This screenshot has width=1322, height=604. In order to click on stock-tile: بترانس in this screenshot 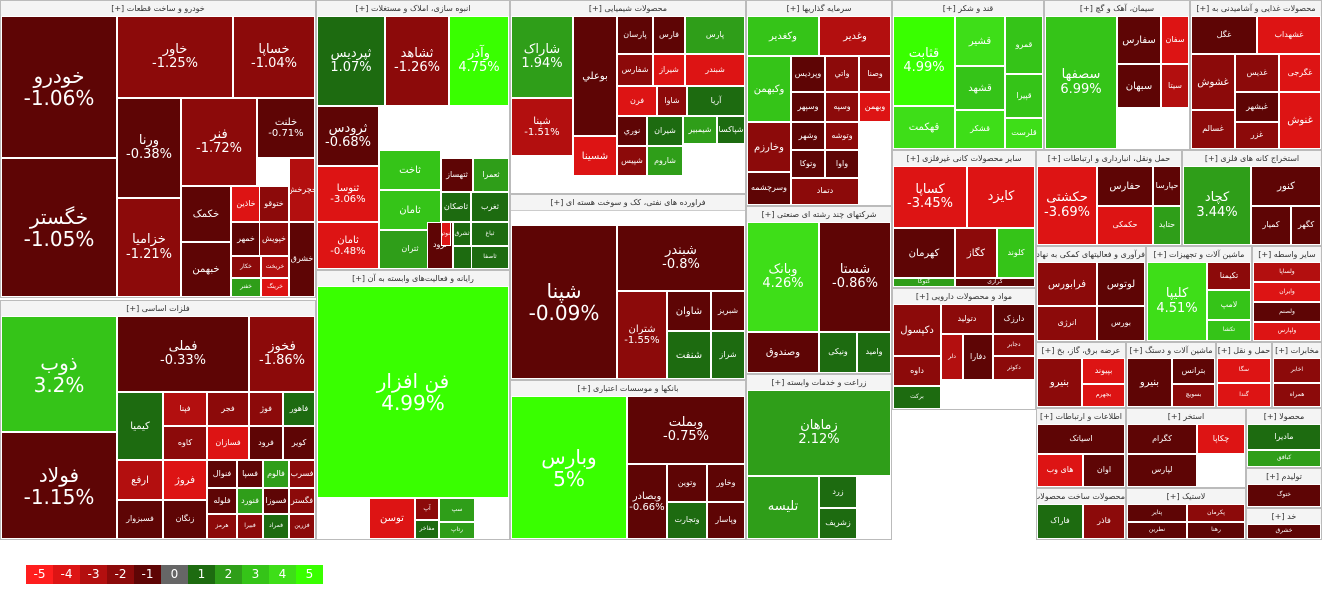, I will do `click(1193, 371)`.